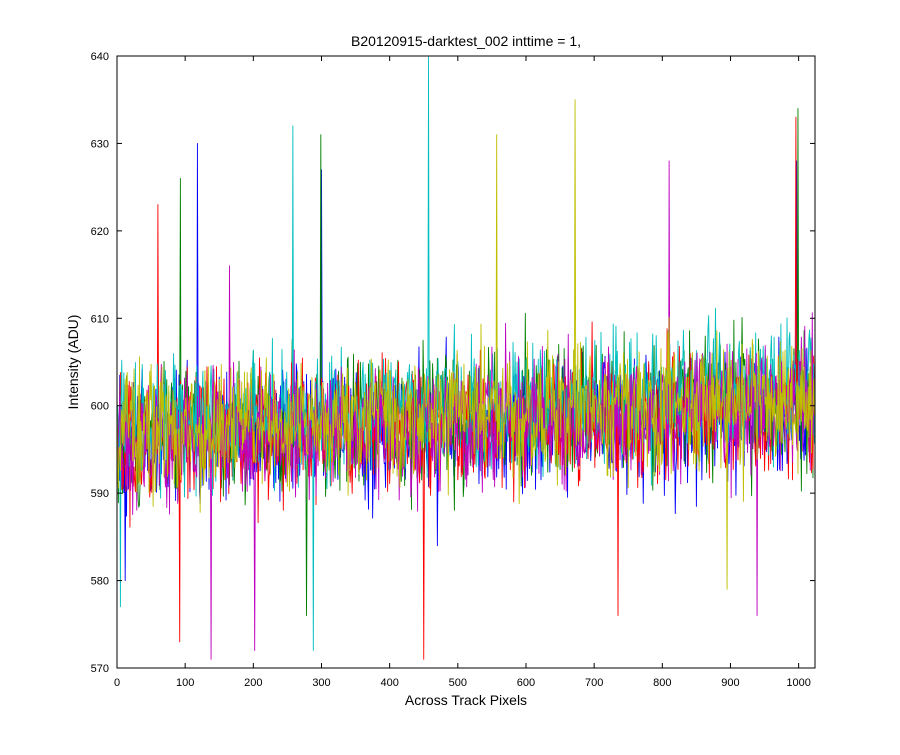  What do you see at coordinates (458, 683) in the screenshot?
I see `x-tick-label: 500` at bounding box center [458, 683].